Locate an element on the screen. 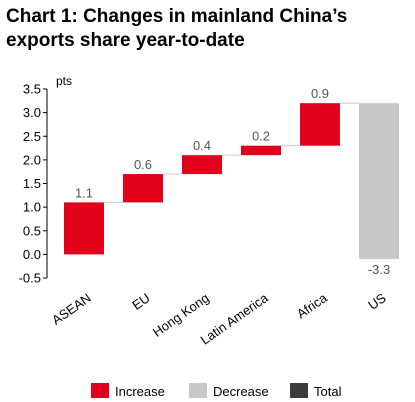 This screenshot has width=415, height=402. y-tick-label: 2.5 is located at coordinates (32, 136).